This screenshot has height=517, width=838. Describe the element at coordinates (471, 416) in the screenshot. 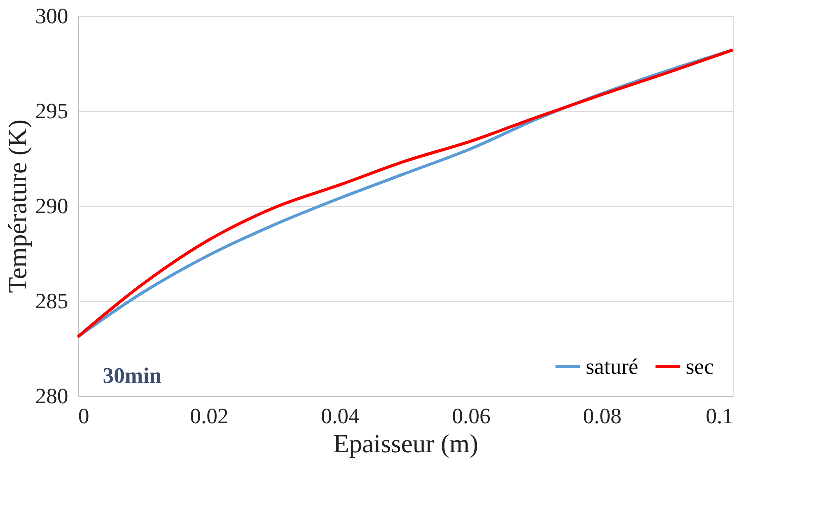

I see `x-tick-label: 0.06` at that location.